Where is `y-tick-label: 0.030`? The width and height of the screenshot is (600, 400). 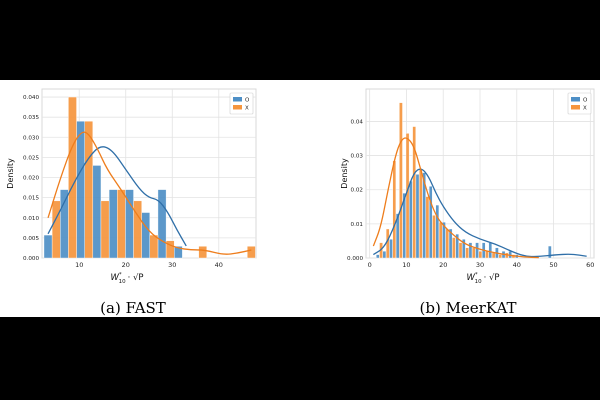 y-tick-label: 0.030 is located at coordinates (31, 138).